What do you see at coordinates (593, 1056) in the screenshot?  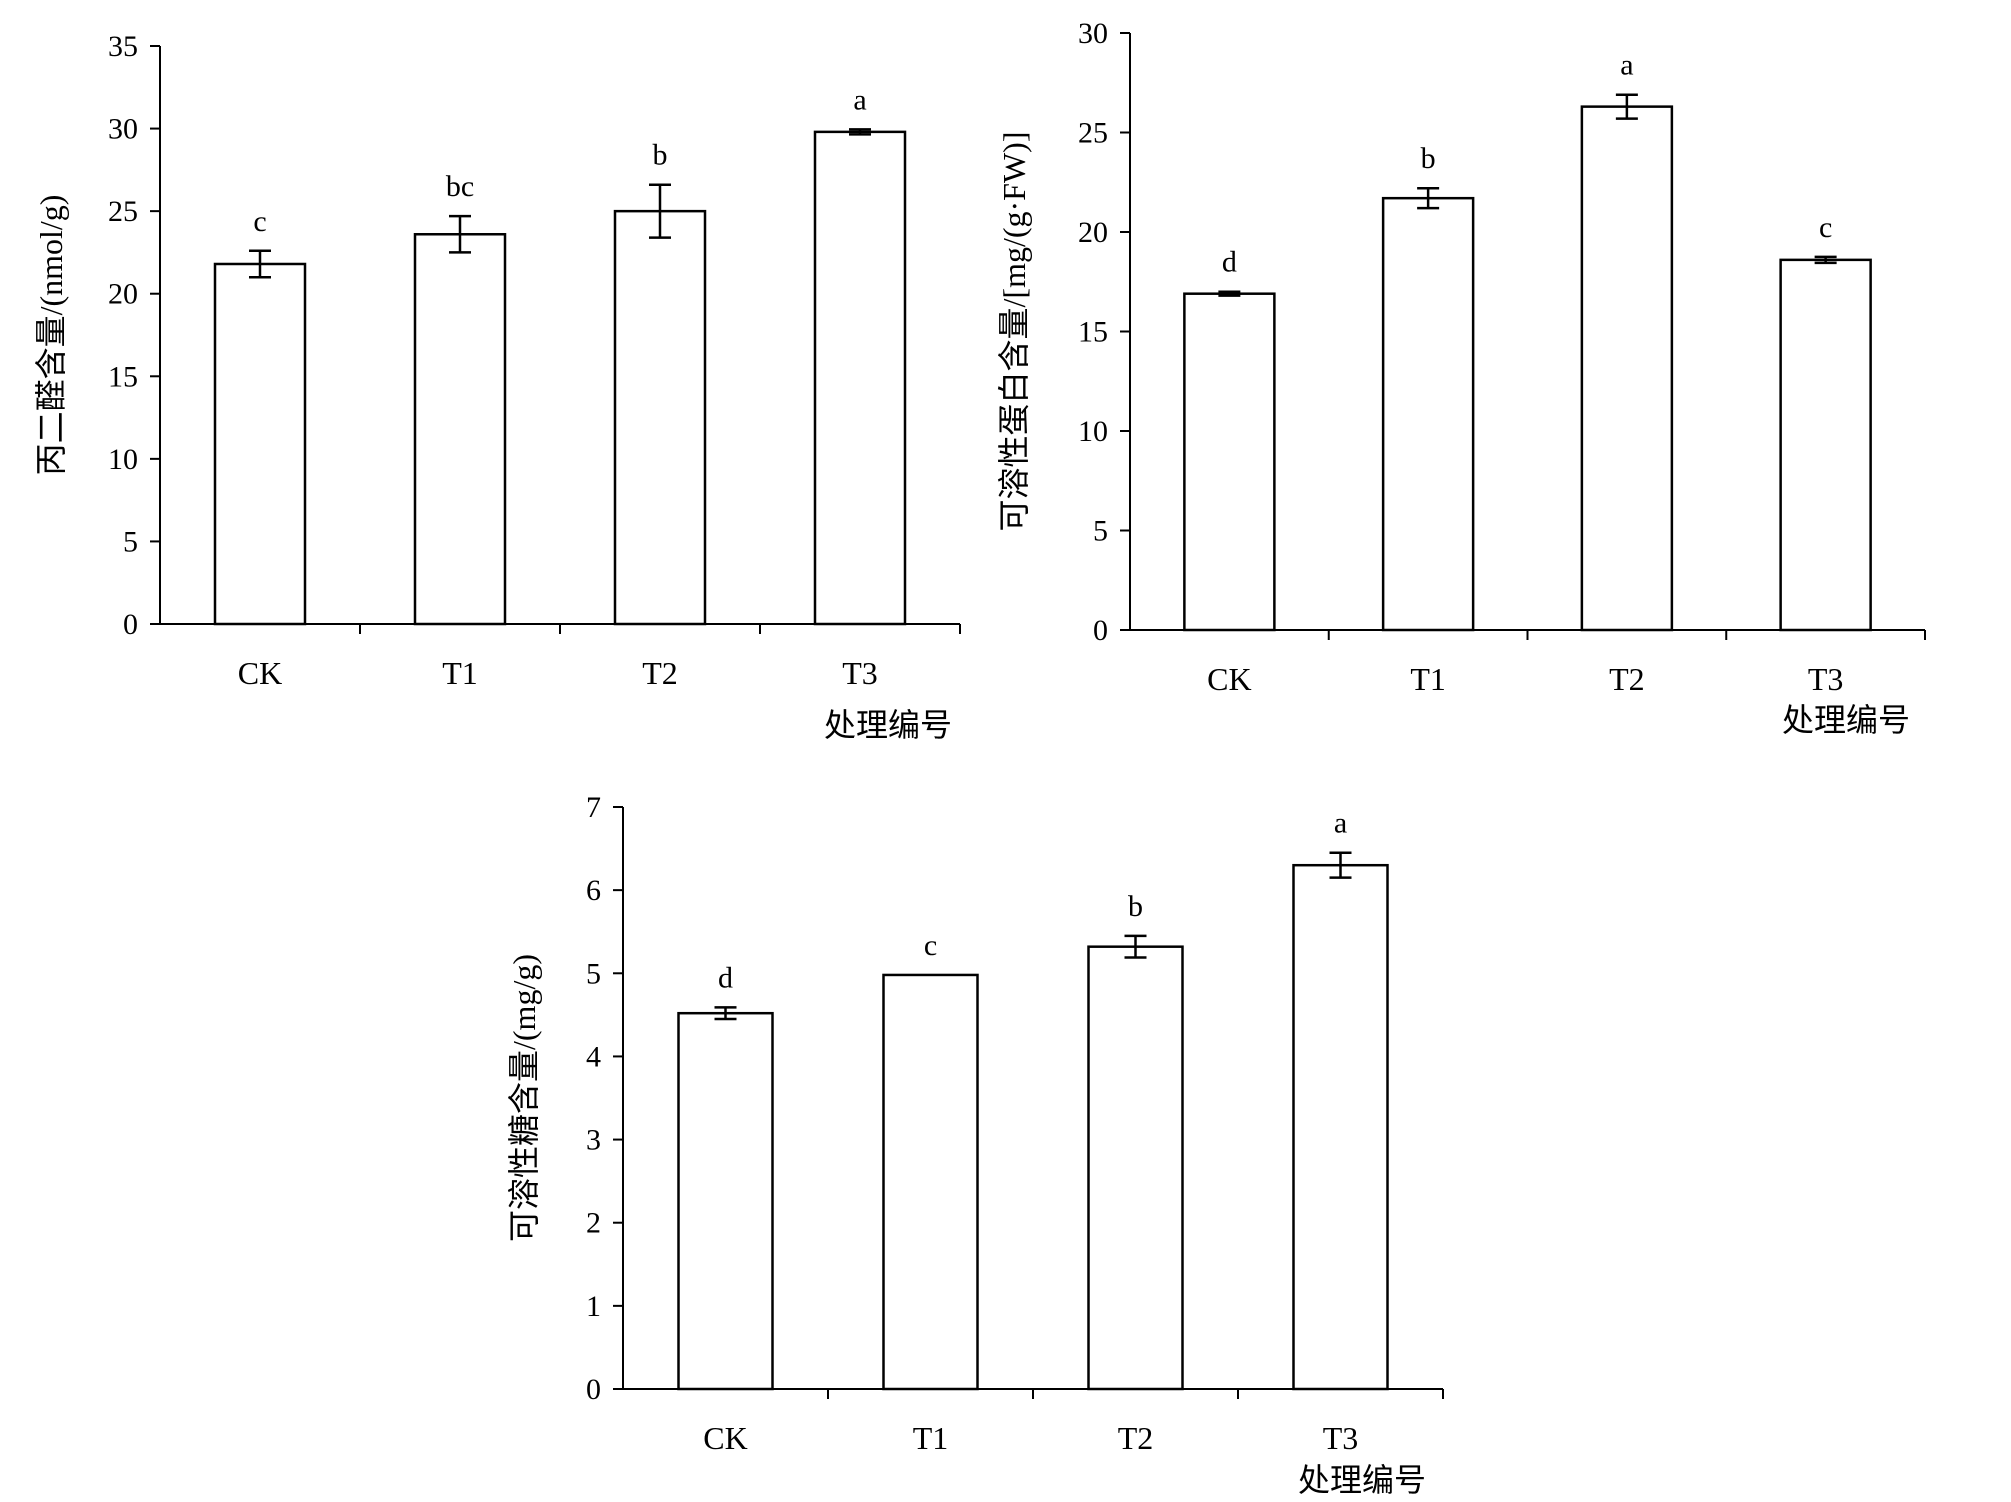 I see `y-tick-label: 4` at bounding box center [593, 1056].